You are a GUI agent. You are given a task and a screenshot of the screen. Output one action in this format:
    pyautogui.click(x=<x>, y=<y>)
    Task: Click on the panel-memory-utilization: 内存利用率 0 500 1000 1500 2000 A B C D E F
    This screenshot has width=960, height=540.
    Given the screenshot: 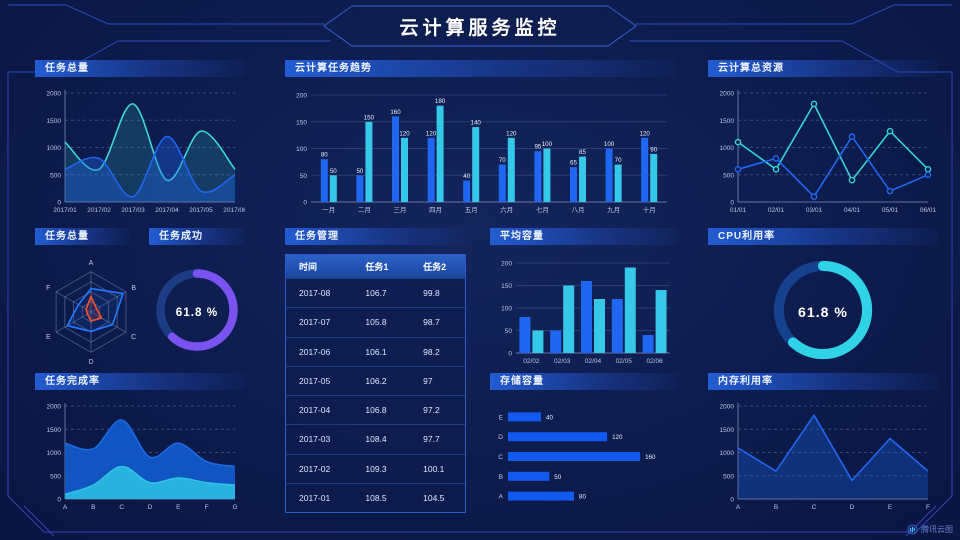 What is the action you would take?
    pyautogui.click(x=823, y=443)
    